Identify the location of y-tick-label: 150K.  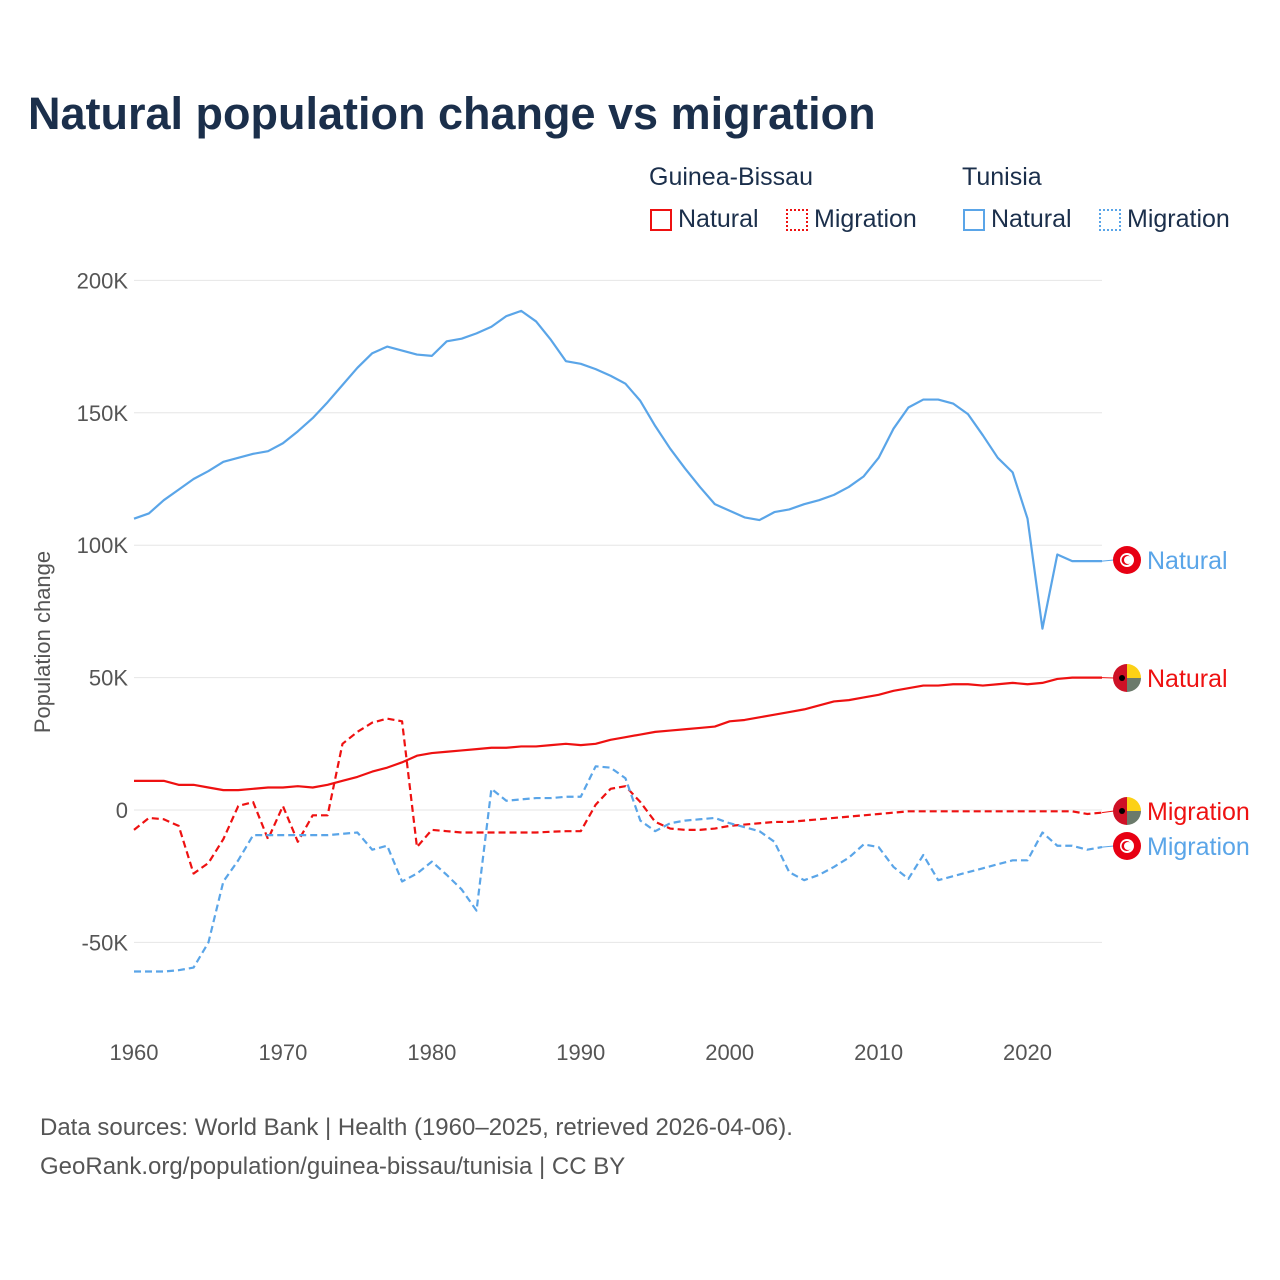
(103, 413).